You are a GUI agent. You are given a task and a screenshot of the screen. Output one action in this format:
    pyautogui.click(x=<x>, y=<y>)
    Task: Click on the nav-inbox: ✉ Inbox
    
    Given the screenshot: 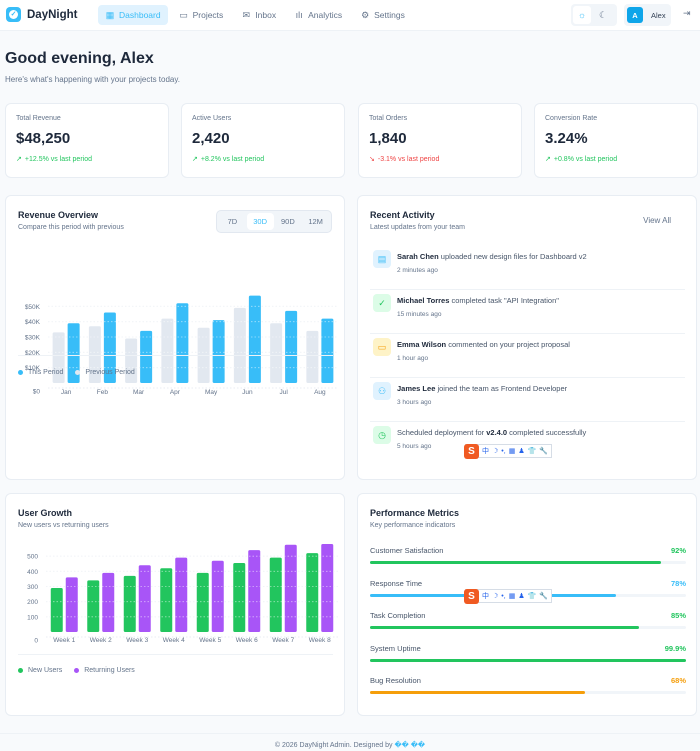 What is the action you would take?
    pyautogui.click(x=258, y=15)
    